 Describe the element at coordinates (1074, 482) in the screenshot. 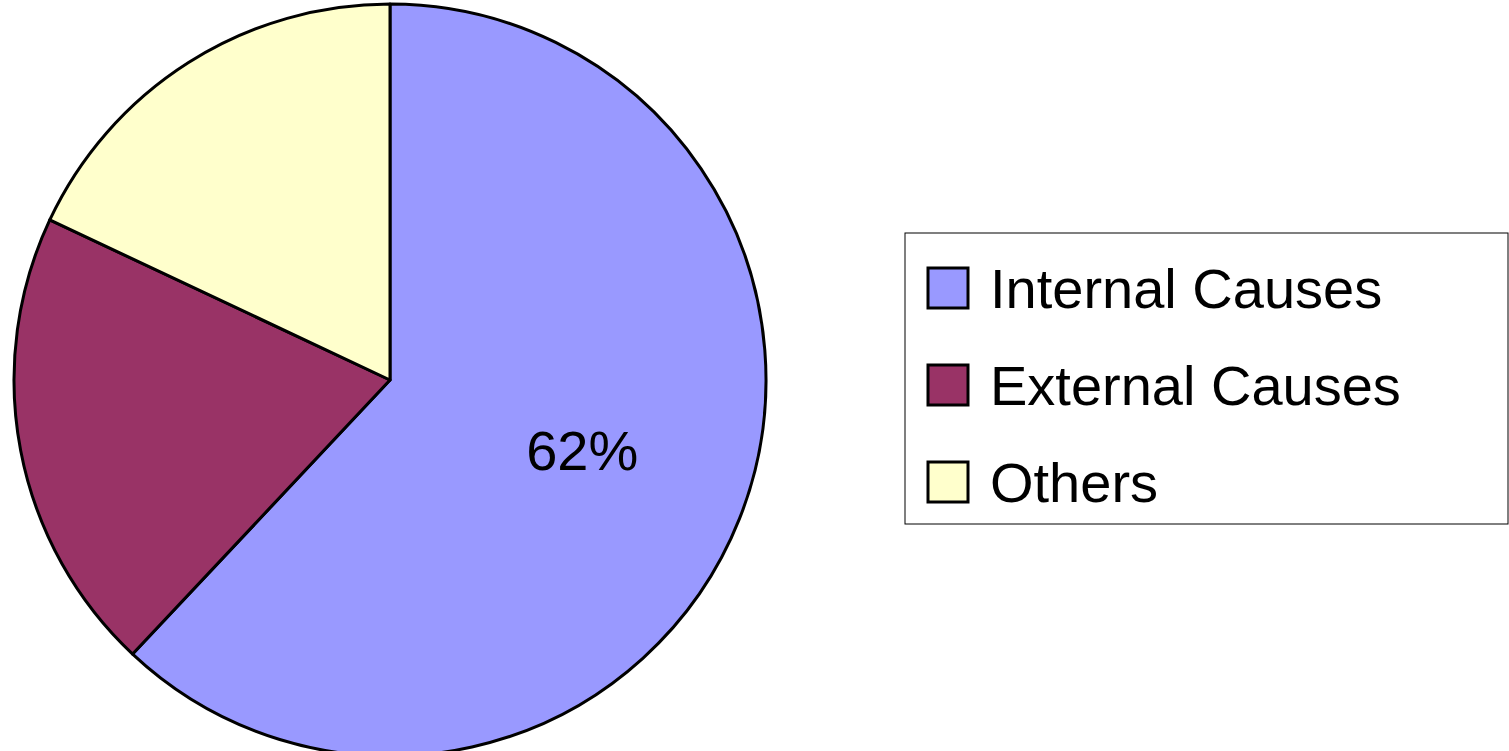

I see `legend-label: Others` at that location.